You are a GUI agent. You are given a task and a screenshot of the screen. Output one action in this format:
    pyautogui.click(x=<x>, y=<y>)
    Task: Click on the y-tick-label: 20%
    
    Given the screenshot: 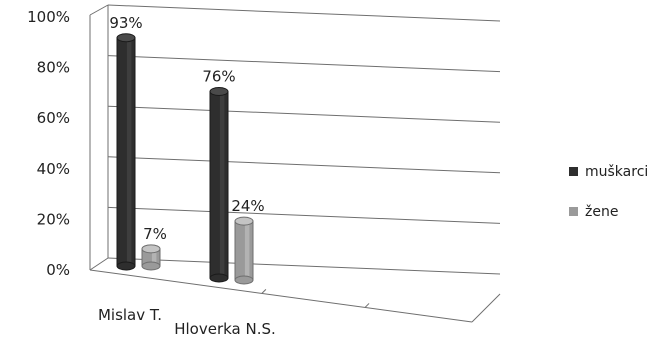 What is the action you would take?
    pyautogui.click(x=53, y=219)
    